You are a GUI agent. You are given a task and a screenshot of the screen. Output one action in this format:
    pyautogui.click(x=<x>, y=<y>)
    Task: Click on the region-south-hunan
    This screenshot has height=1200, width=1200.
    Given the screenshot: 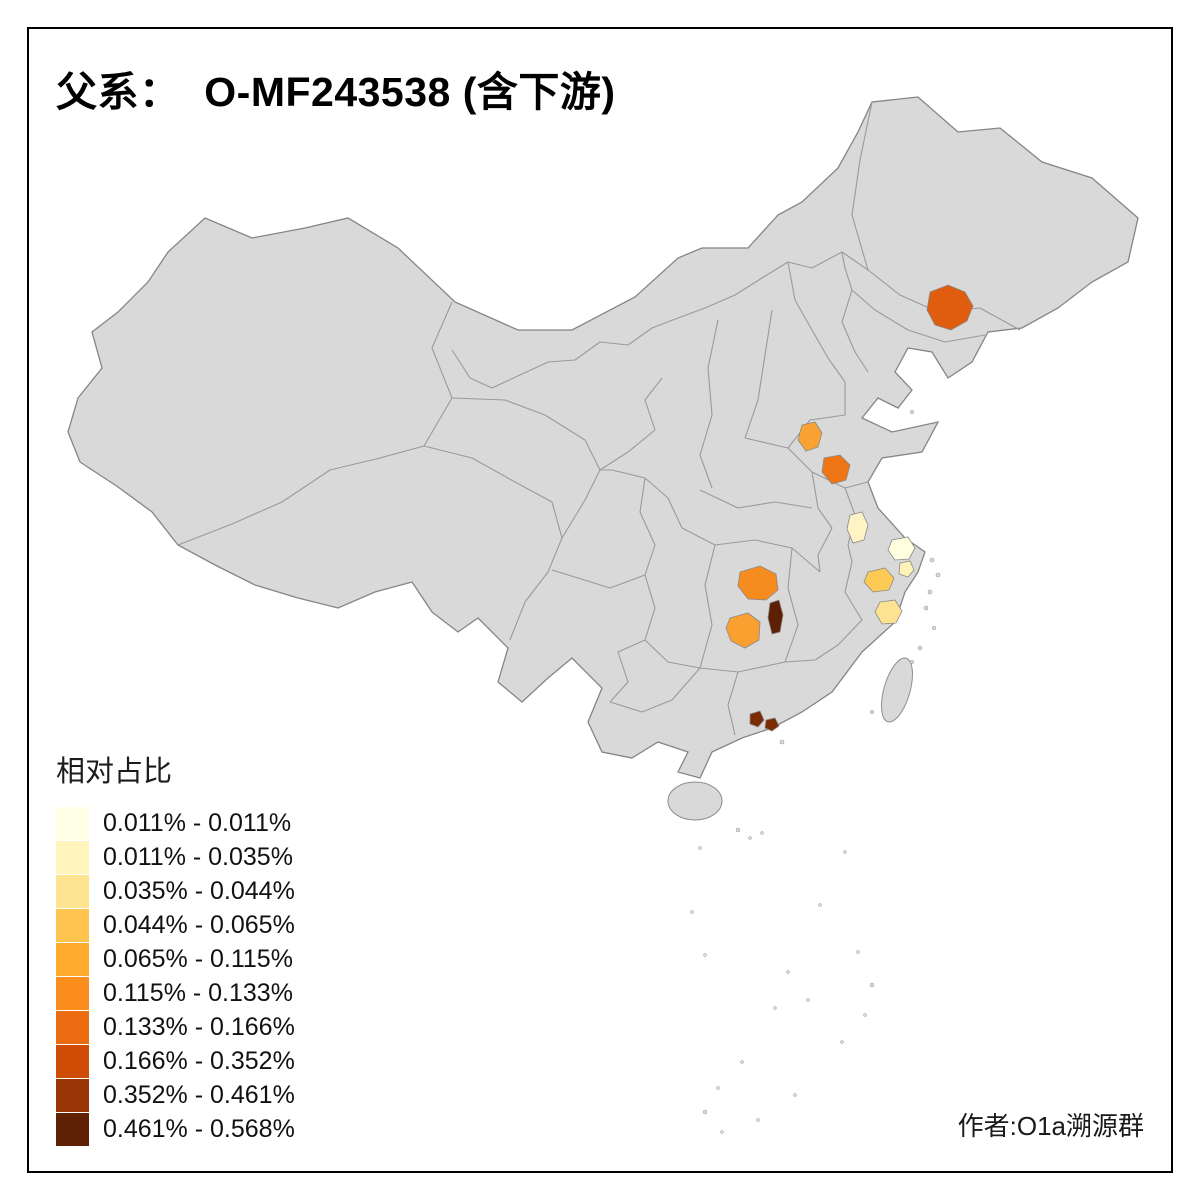 What is the action you would take?
    pyautogui.click(x=743, y=630)
    